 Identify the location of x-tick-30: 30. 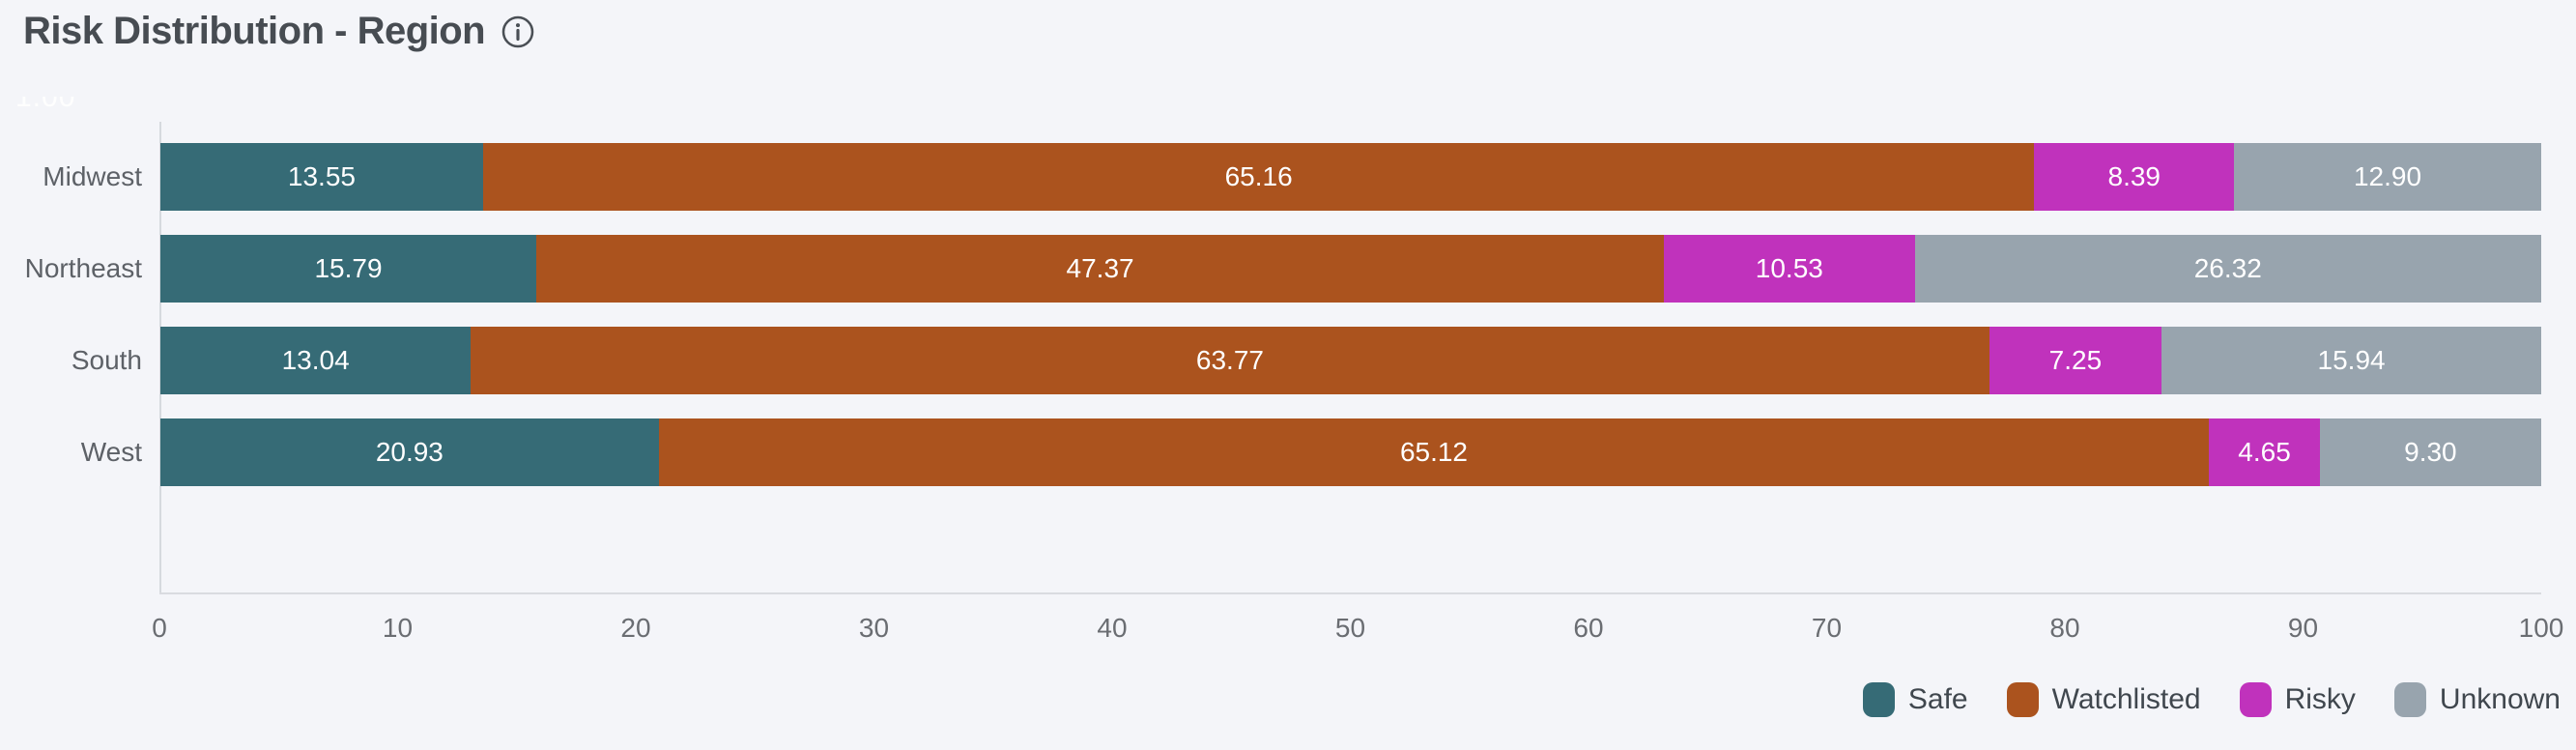
(874, 628).